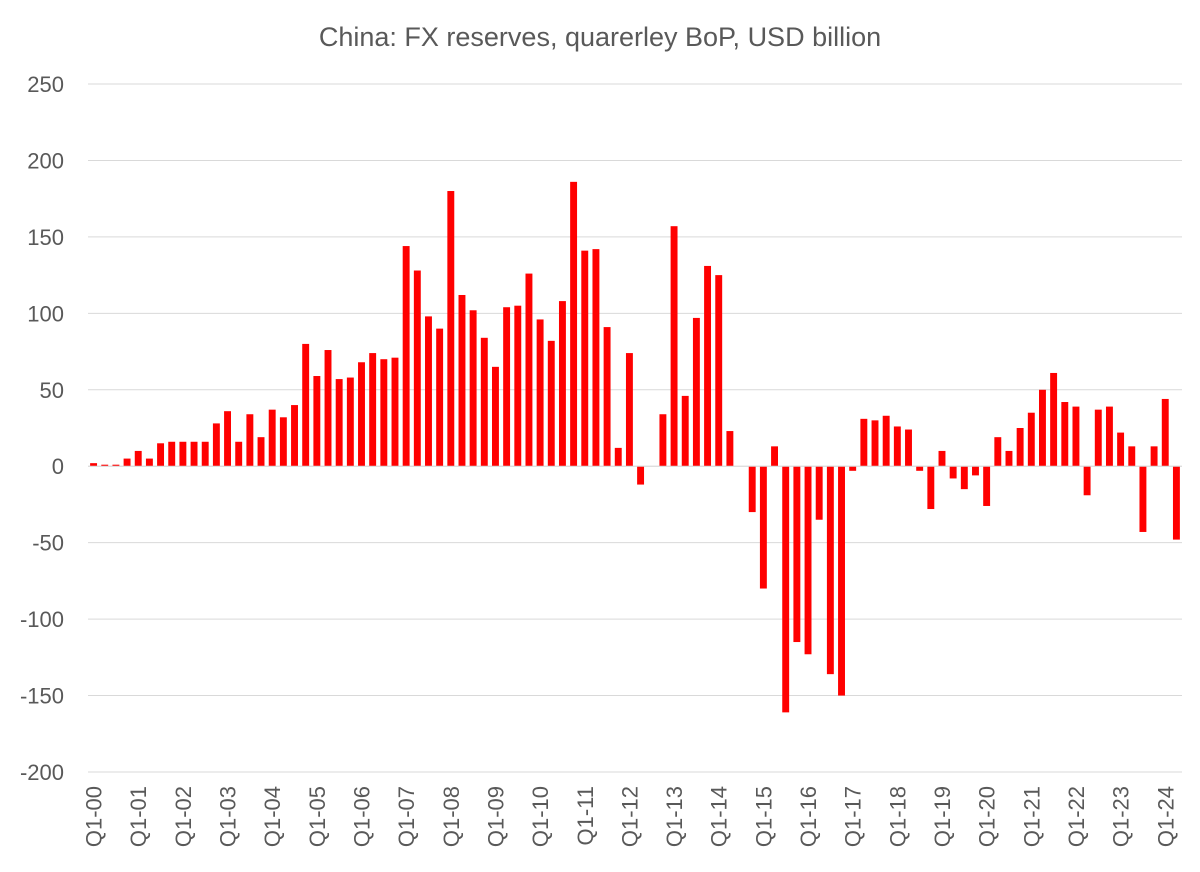  I want to click on y-tick-label: -150, so click(42, 696).